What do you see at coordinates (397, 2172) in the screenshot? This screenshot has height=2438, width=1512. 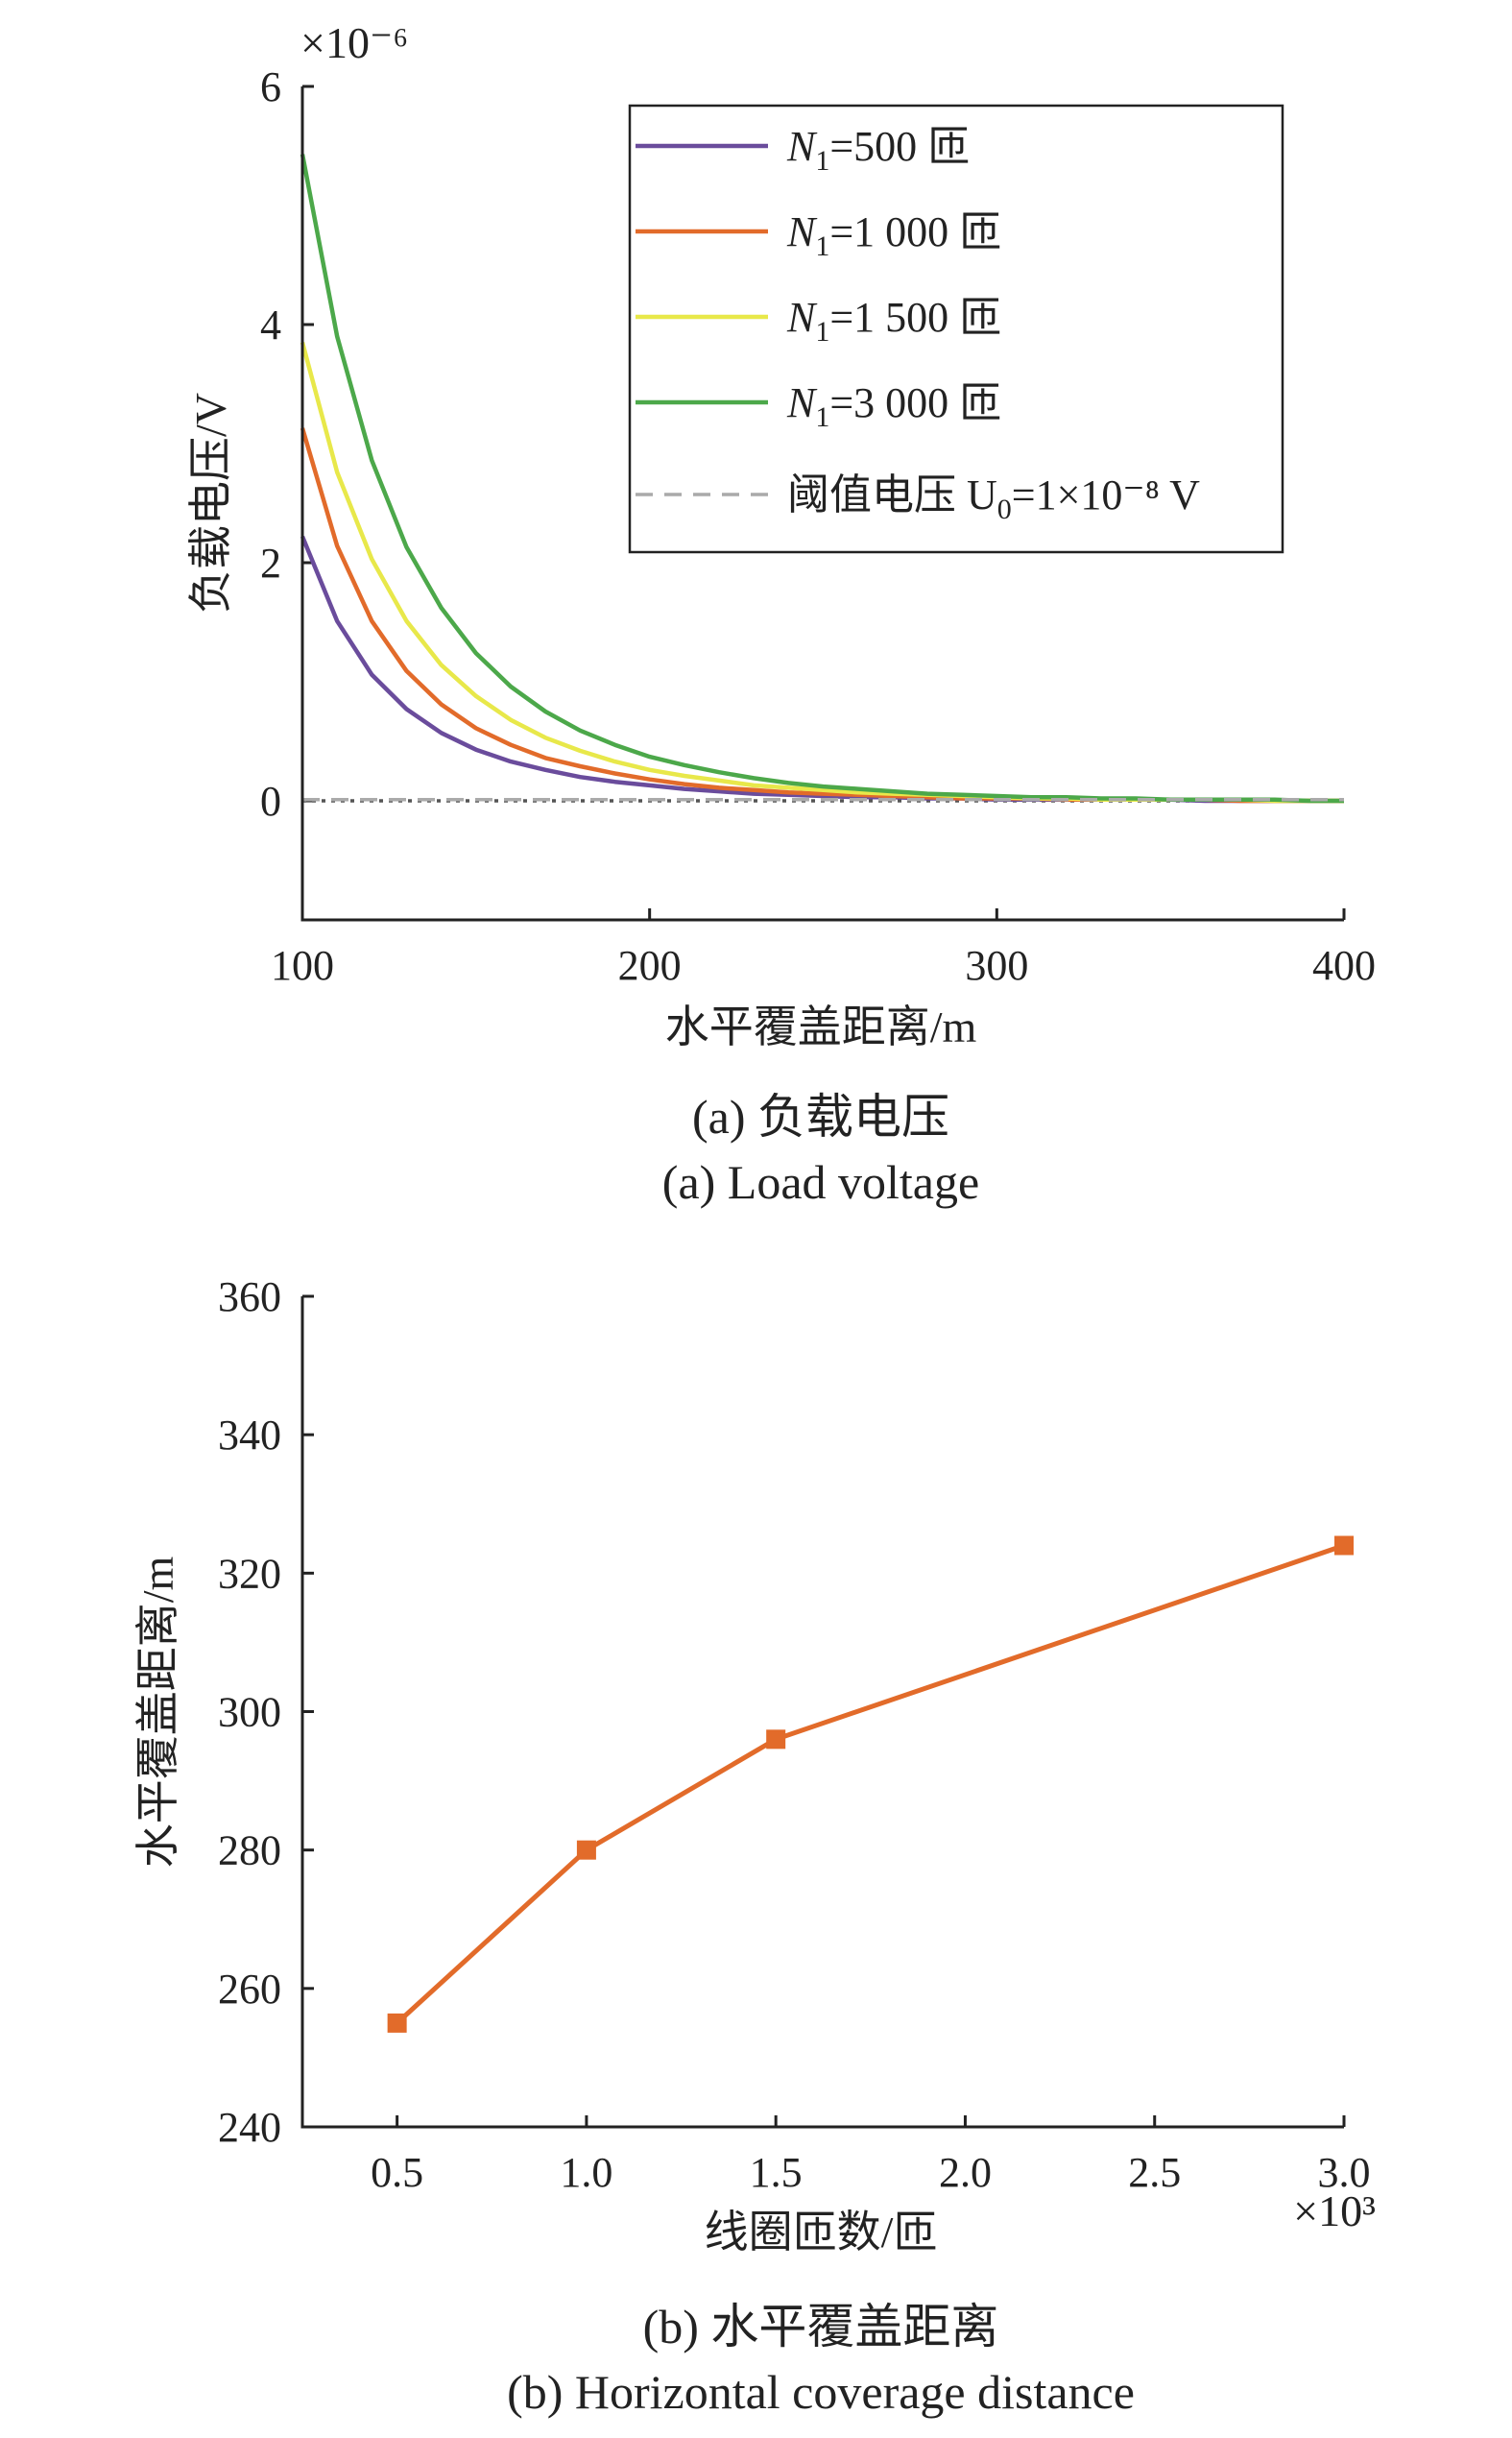 I see `chart-b-x-tick-label: 0.5` at bounding box center [397, 2172].